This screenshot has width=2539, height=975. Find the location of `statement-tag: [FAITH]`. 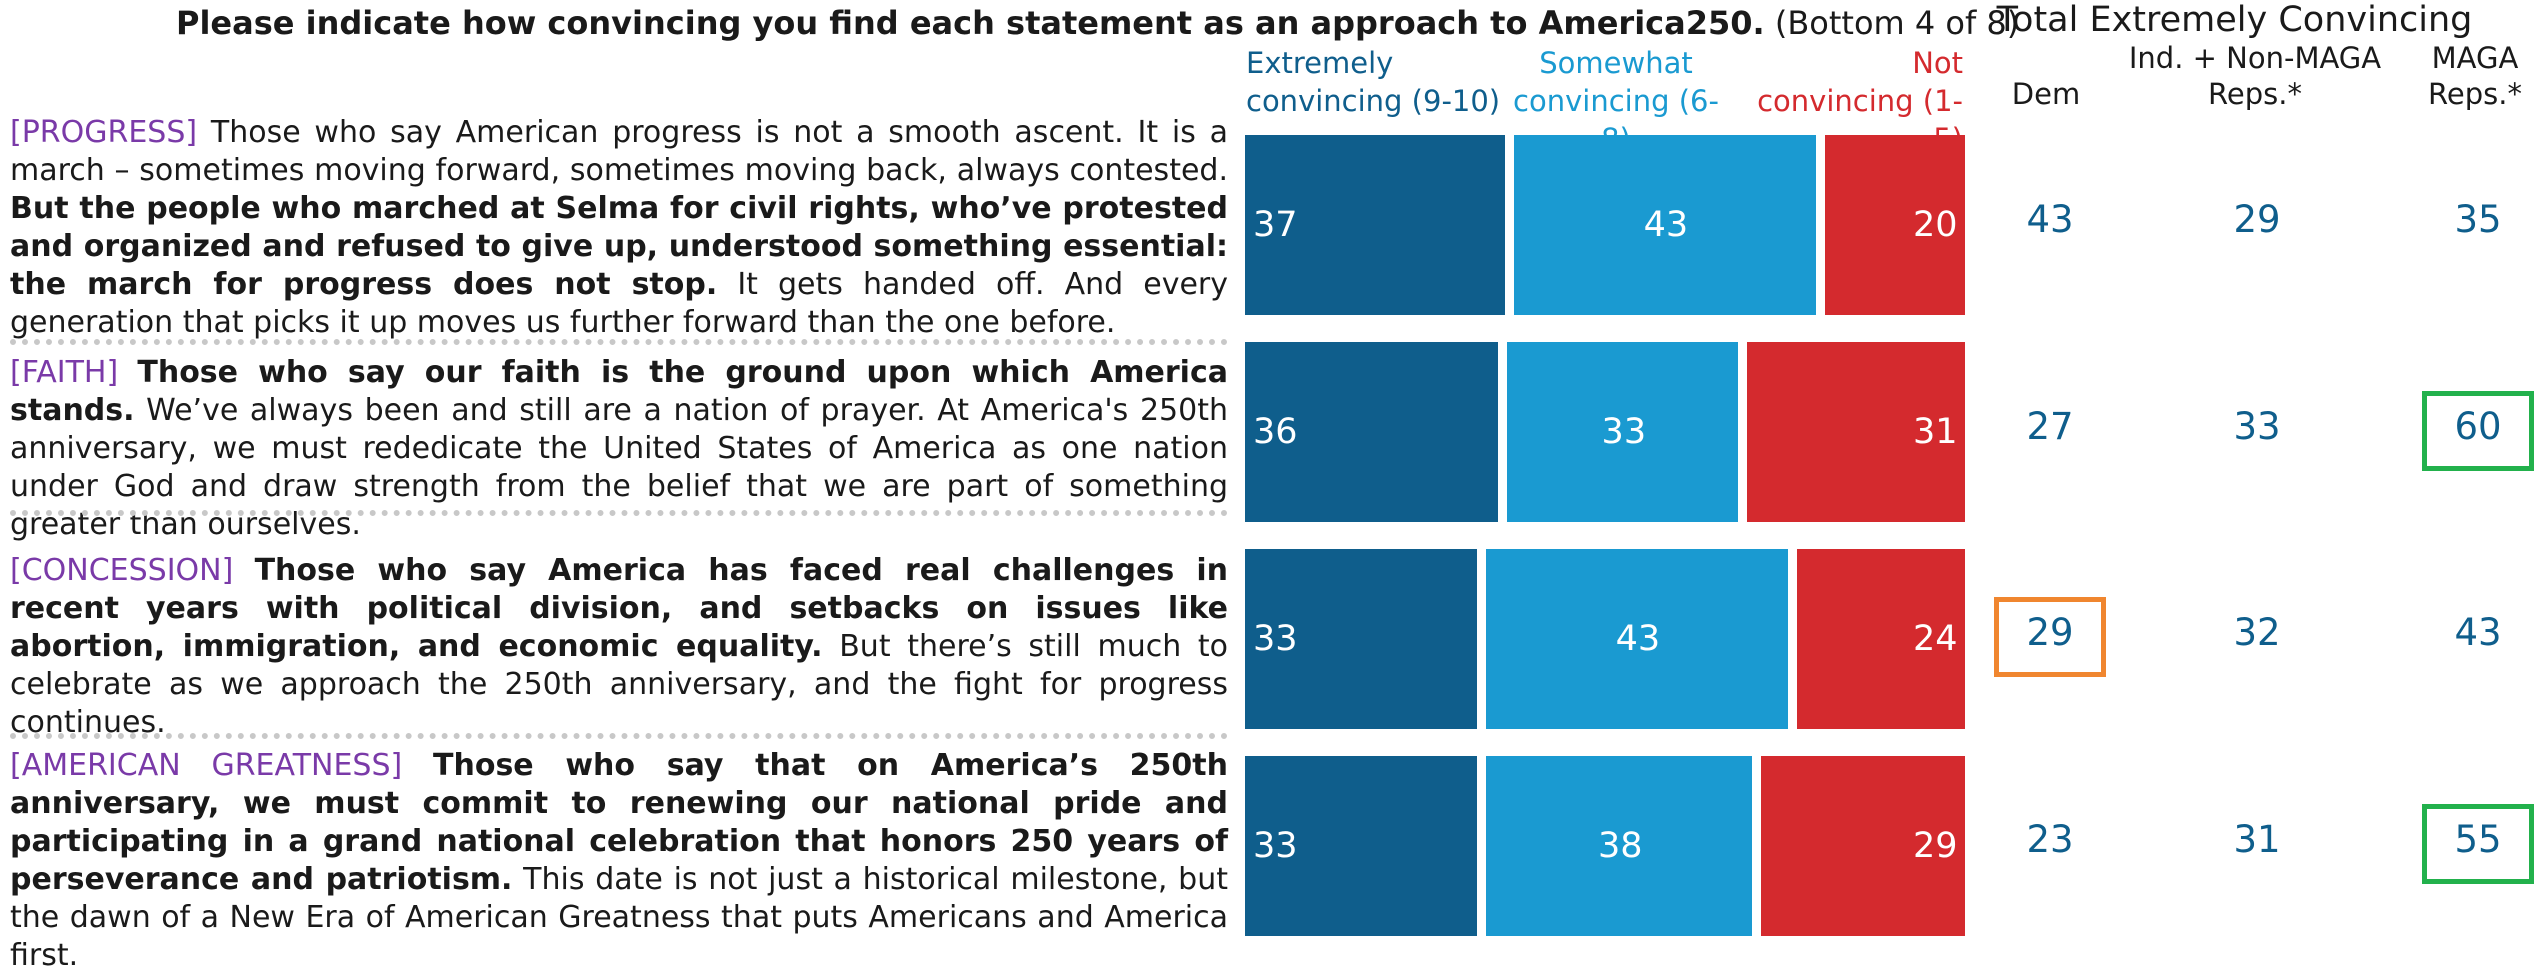

statement-tag: [FAITH] is located at coordinates (64, 372).